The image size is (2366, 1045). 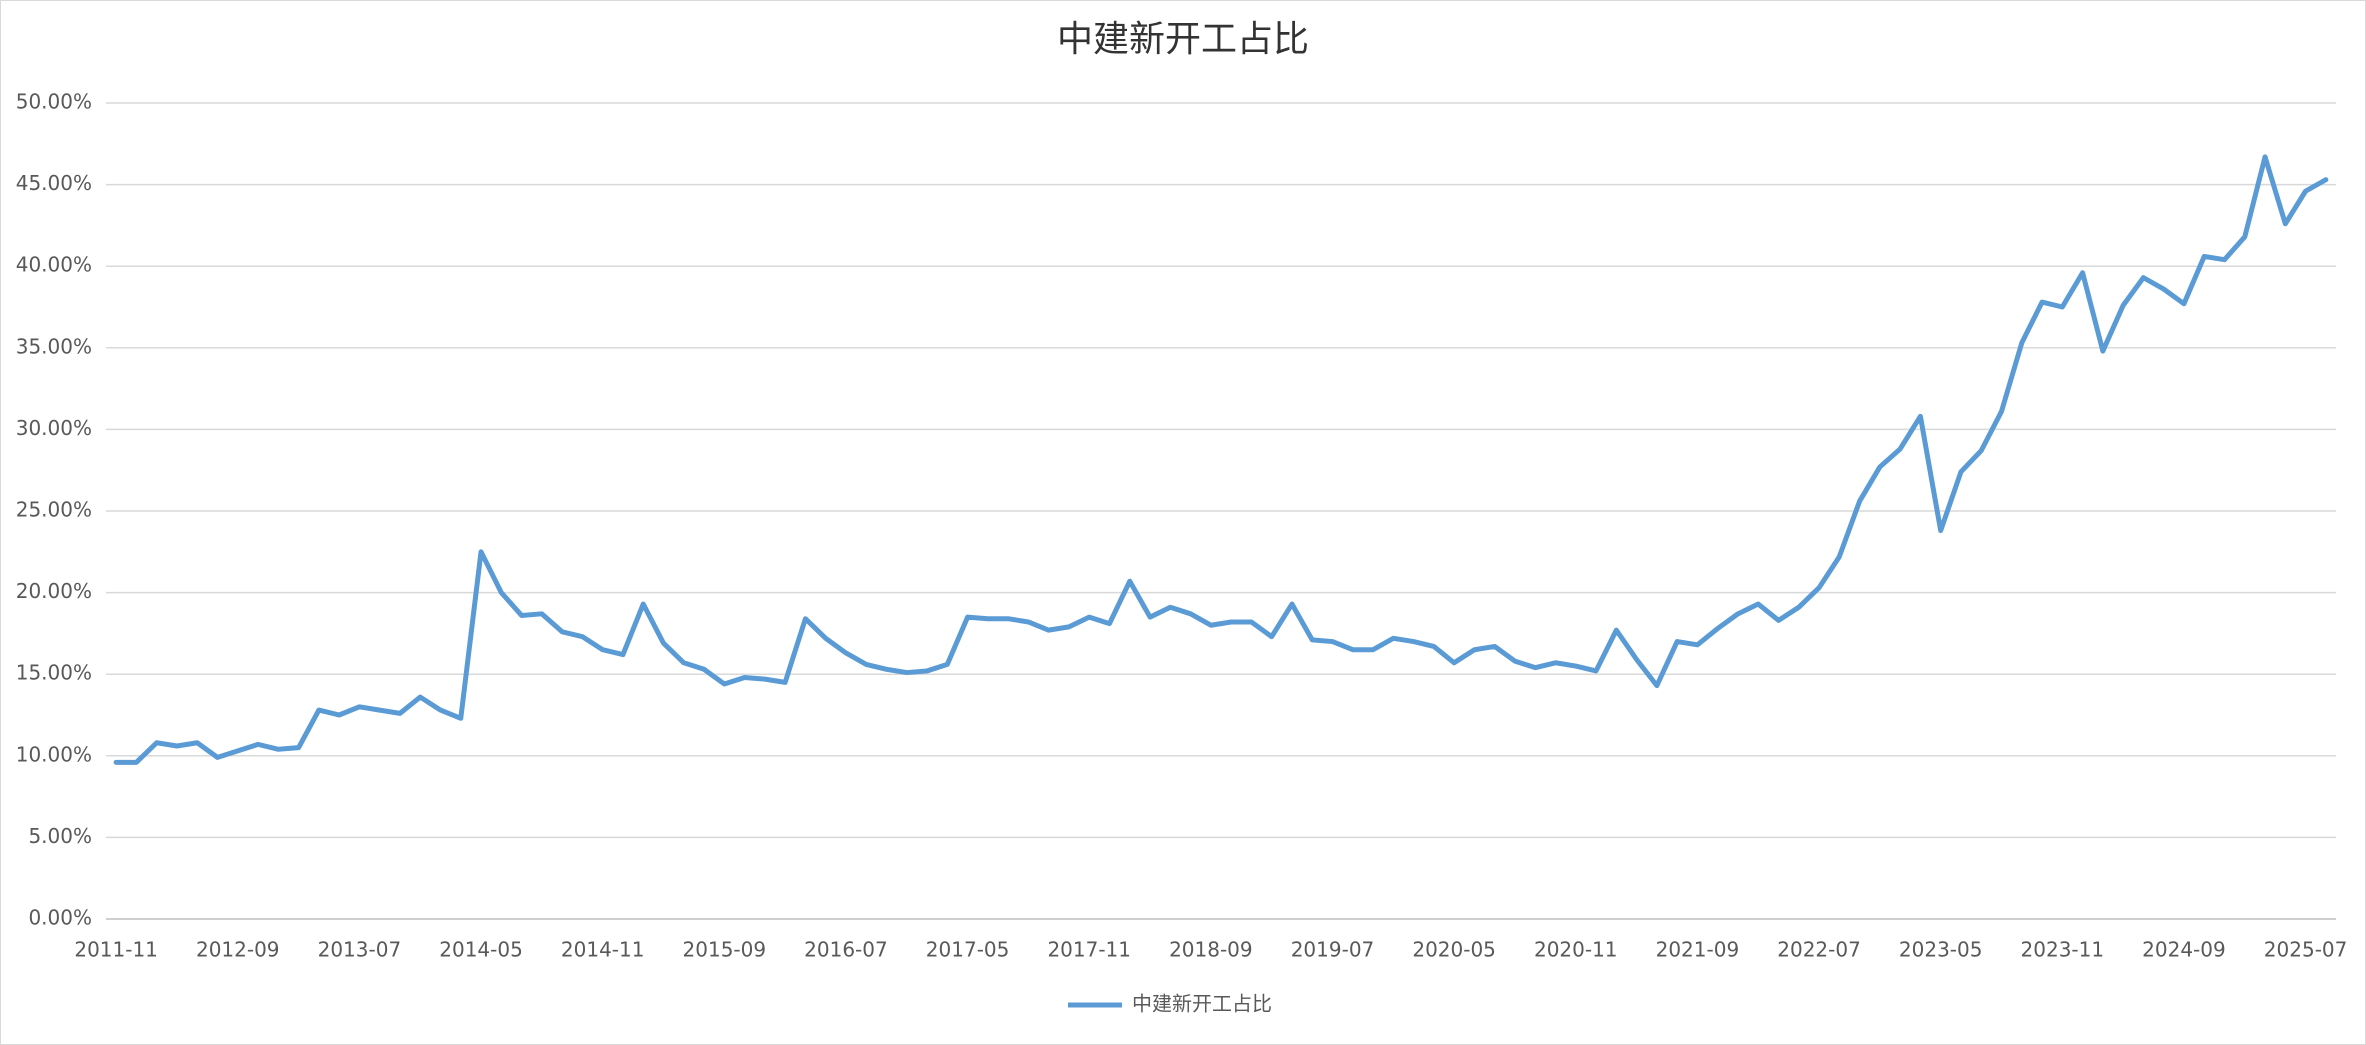 What do you see at coordinates (1183, 39) in the screenshot?
I see `chart-title: 中建新开工占比` at bounding box center [1183, 39].